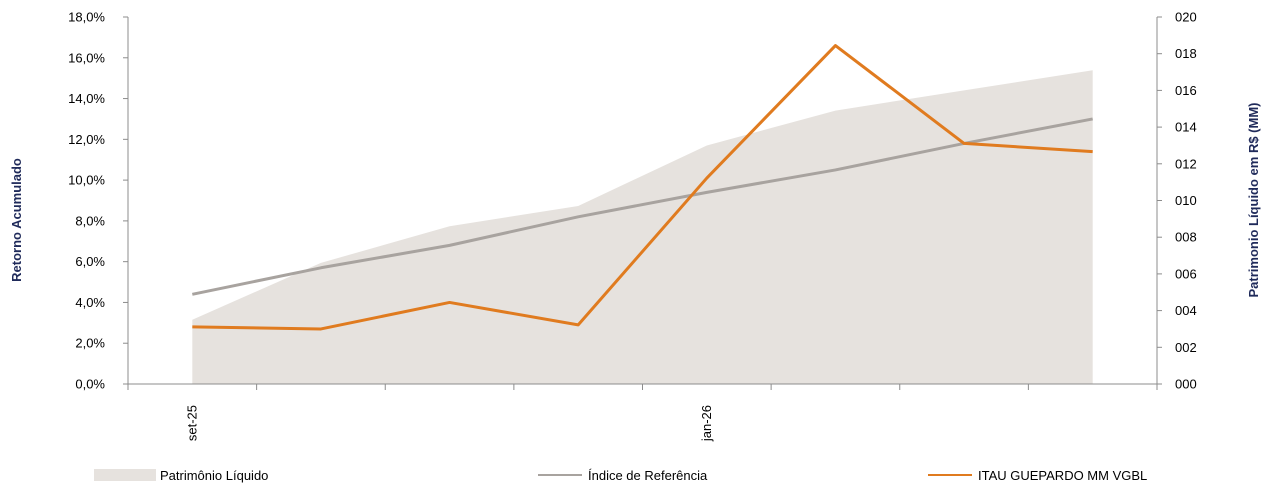 Image resolution: width=1273 pixels, height=484 pixels. What do you see at coordinates (1186, 127) in the screenshot?
I see `right-tick-label: 014` at bounding box center [1186, 127].